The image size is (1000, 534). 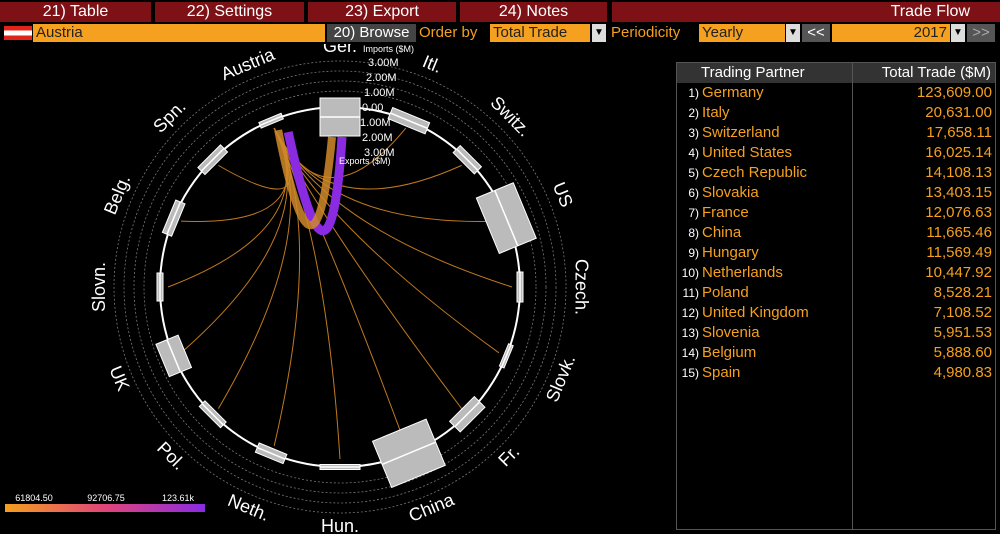 What do you see at coordinates (690, 353) in the screenshot?
I see `row-rank: 14)` at bounding box center [690, 353].